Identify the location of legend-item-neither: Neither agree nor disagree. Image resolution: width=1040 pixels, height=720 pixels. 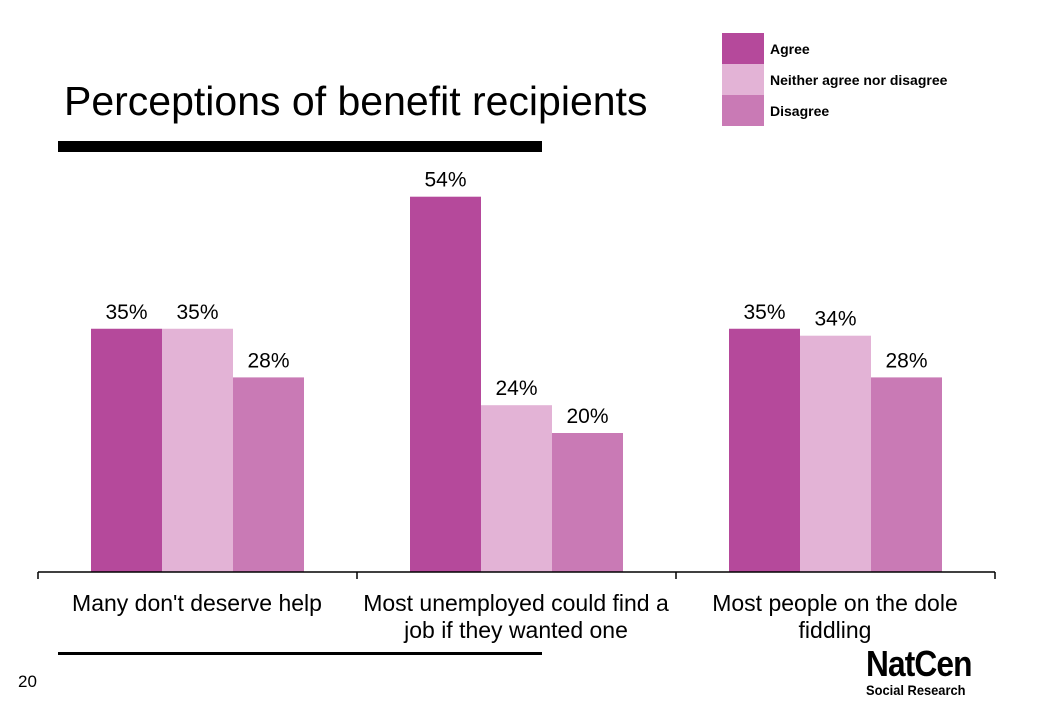
(834, 79).